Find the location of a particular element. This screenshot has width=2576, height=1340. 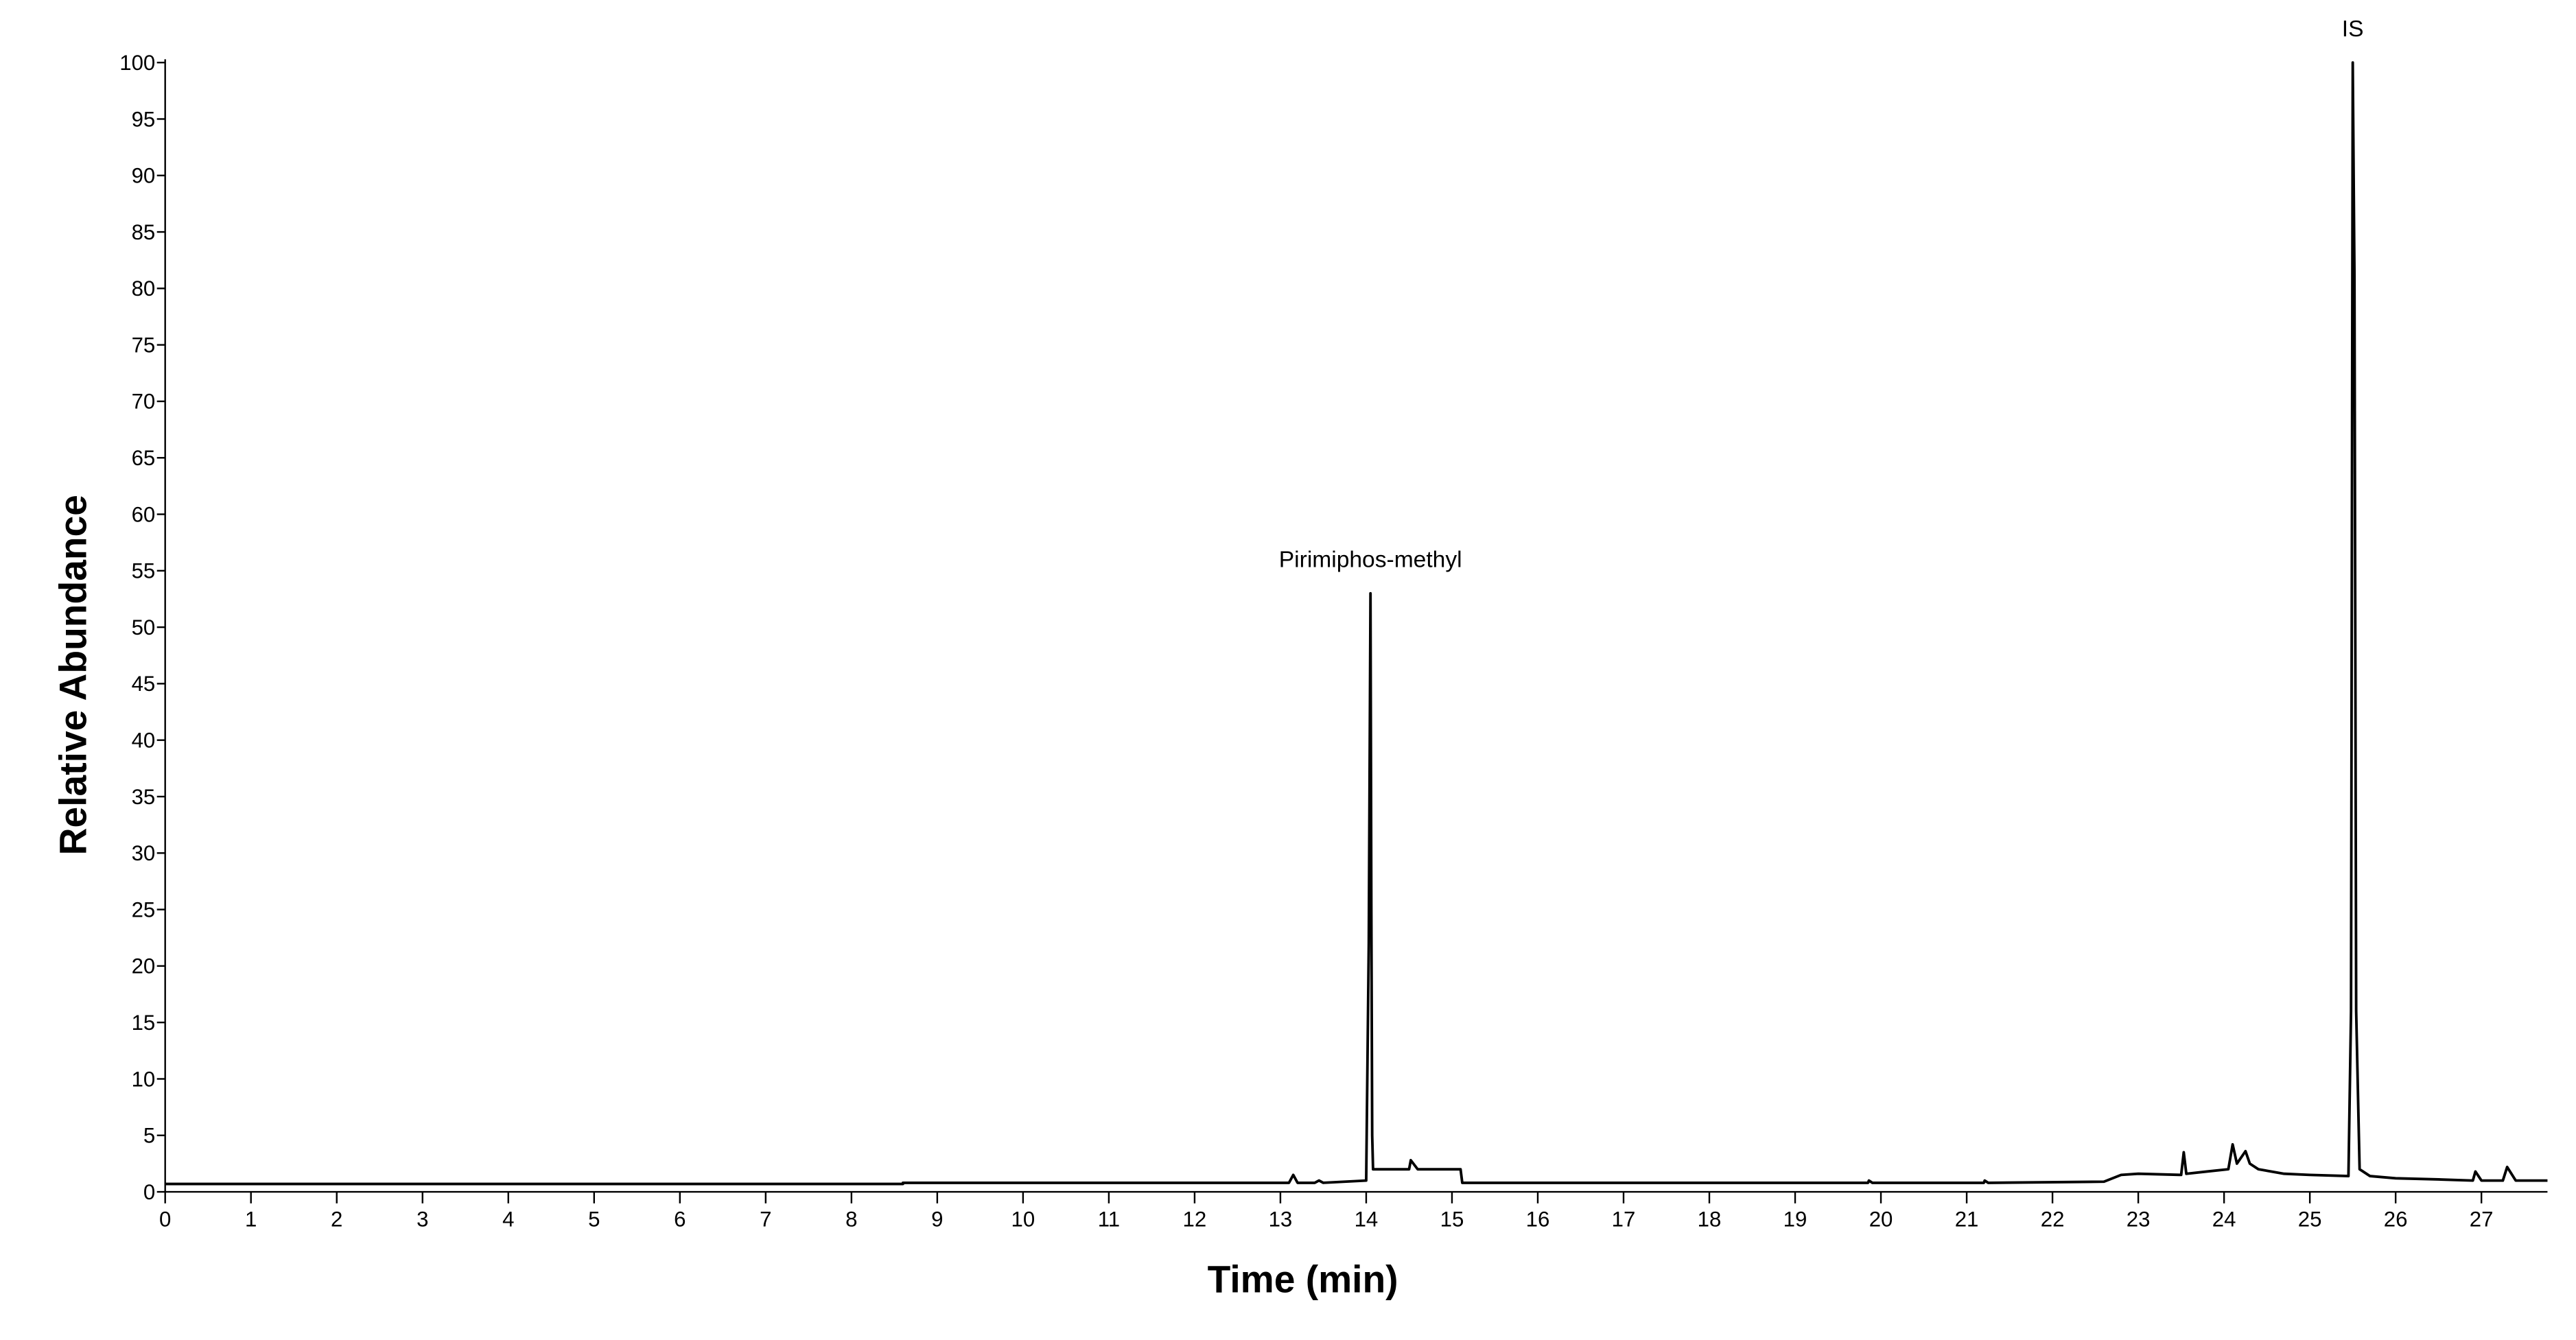

peak-annotation: Pirimiphos-methyl is located at coordinates (1370, 560).